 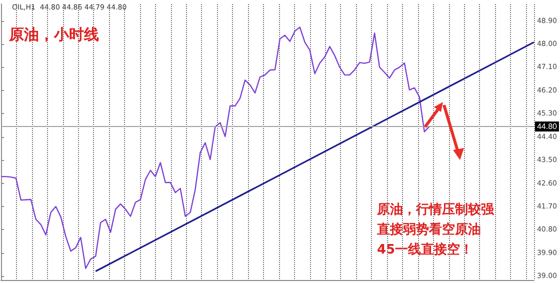 What do you see at coordinates (547, 127) in the screenshot?
I see `ref-line-label: 44.80` at bounding box center [547, 127].